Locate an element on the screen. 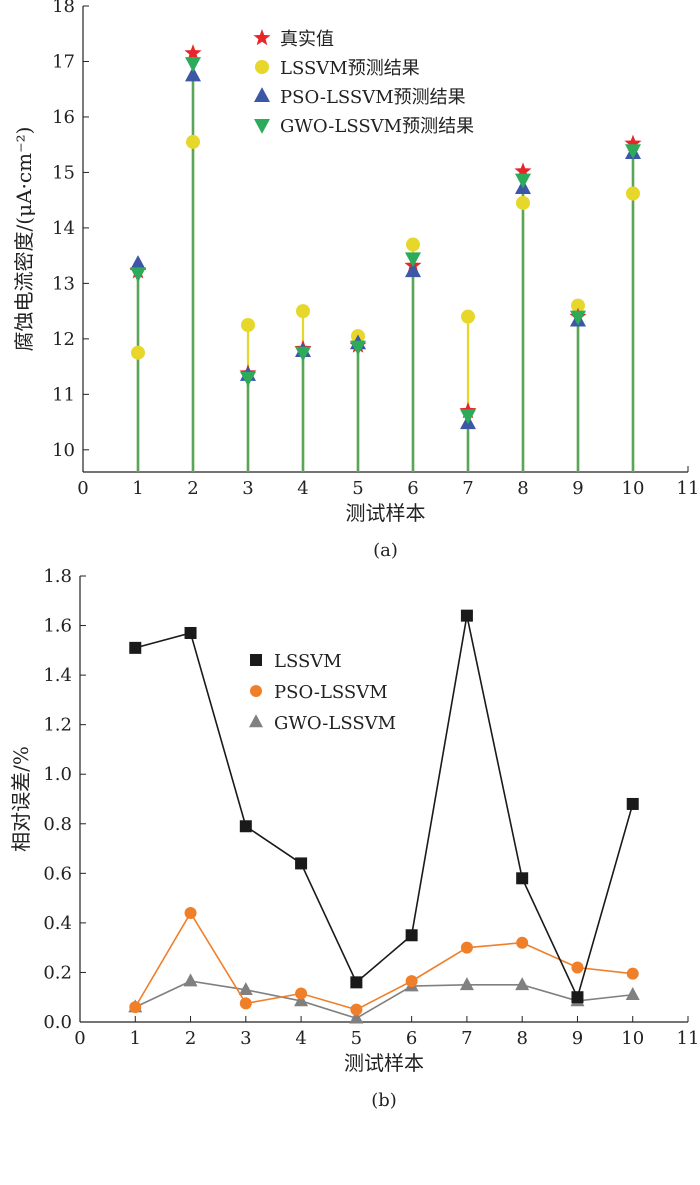 This screenshot has height=1185, width=700. legend: LSSVM PSO-LSSVM GWO-LSSVM is located at coordinates (322, 692).